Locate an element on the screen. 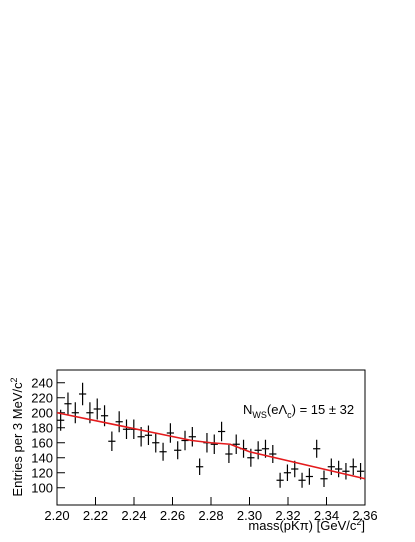 Image resolution: width=415 pixels, height=542 pixels. annotation-part: (eΛ is located at coordinates (277, 409).